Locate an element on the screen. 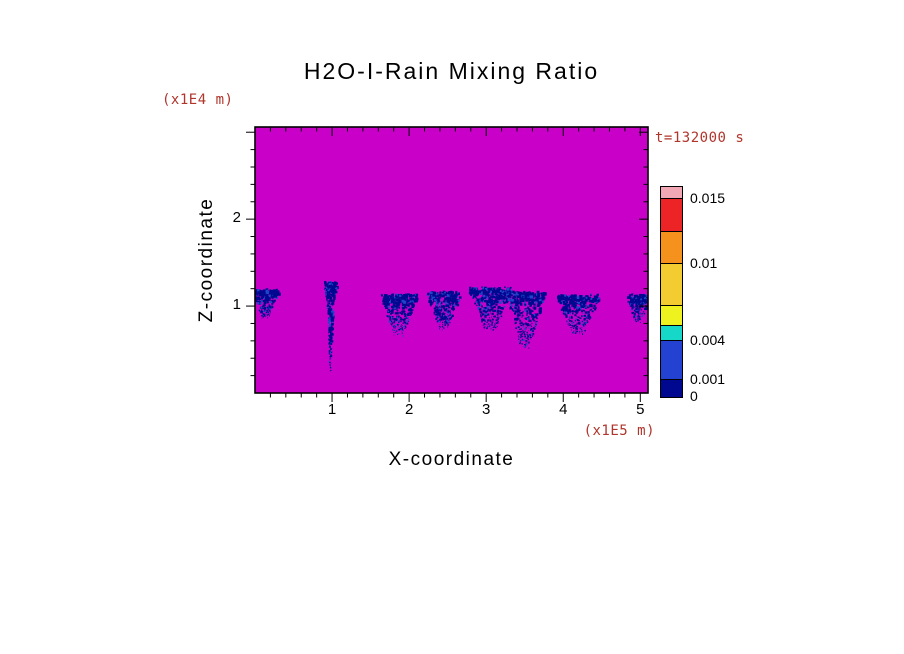 The width and height of the screenshot is (904, 654). x-axis-unit-label: (x1E5 m) is located at coordinates (619, 431).